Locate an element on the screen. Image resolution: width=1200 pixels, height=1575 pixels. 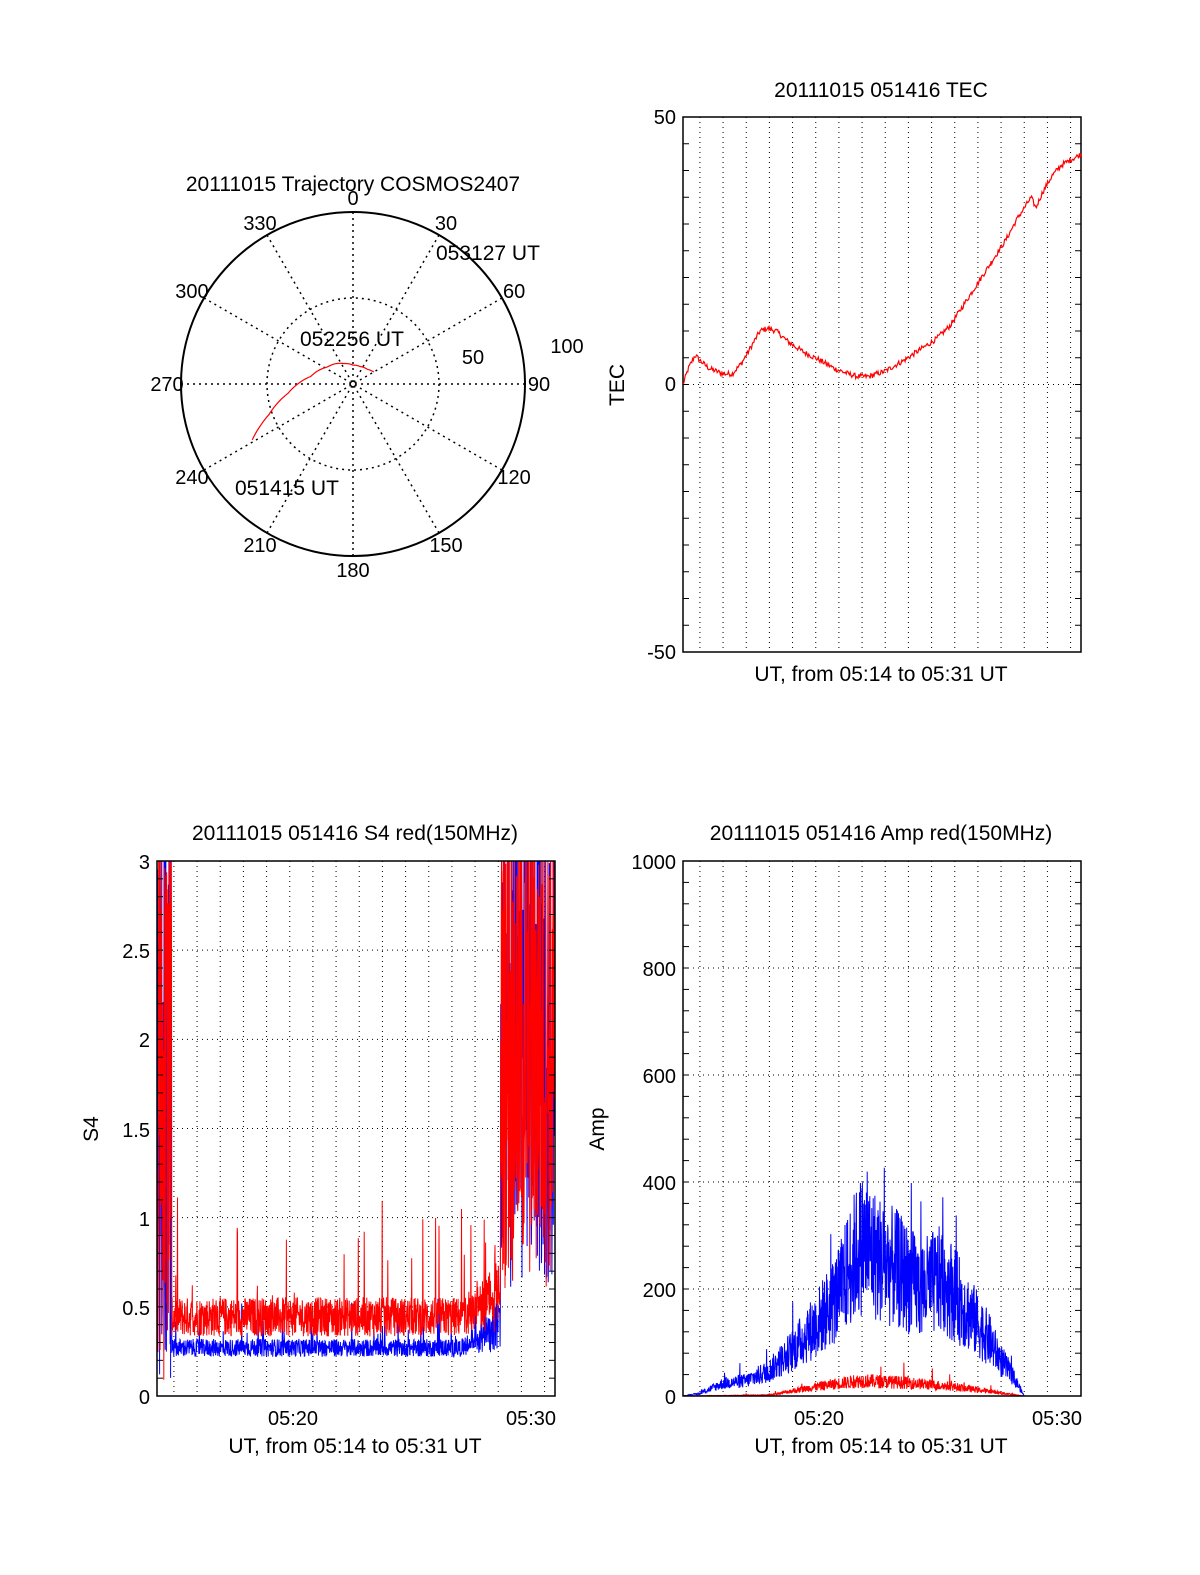
tec-ytick-neg50: -50 is located at coordinates (661, 653).